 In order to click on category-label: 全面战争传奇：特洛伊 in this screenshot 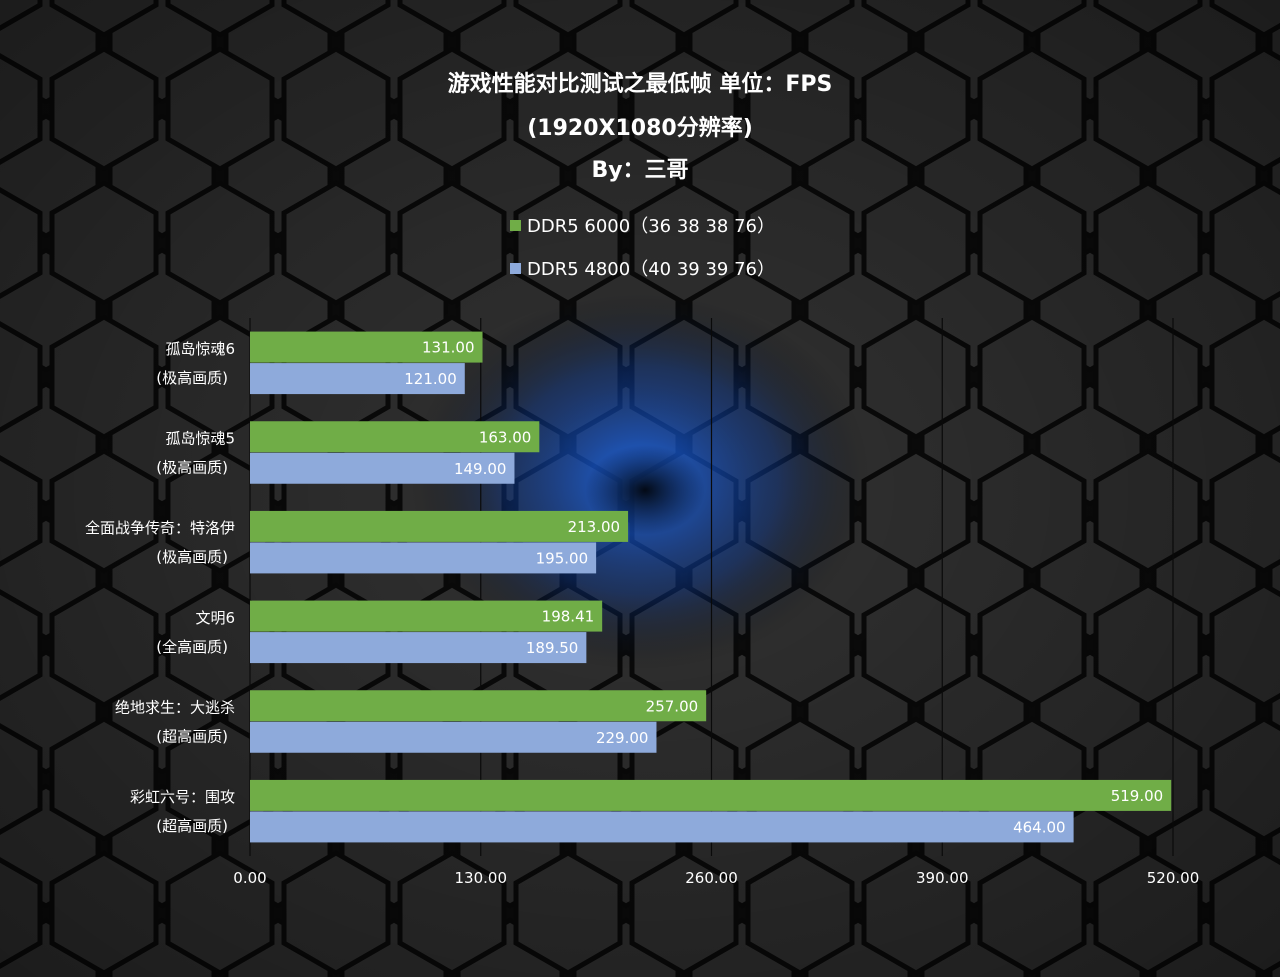, I will do `click(160, 528)`.